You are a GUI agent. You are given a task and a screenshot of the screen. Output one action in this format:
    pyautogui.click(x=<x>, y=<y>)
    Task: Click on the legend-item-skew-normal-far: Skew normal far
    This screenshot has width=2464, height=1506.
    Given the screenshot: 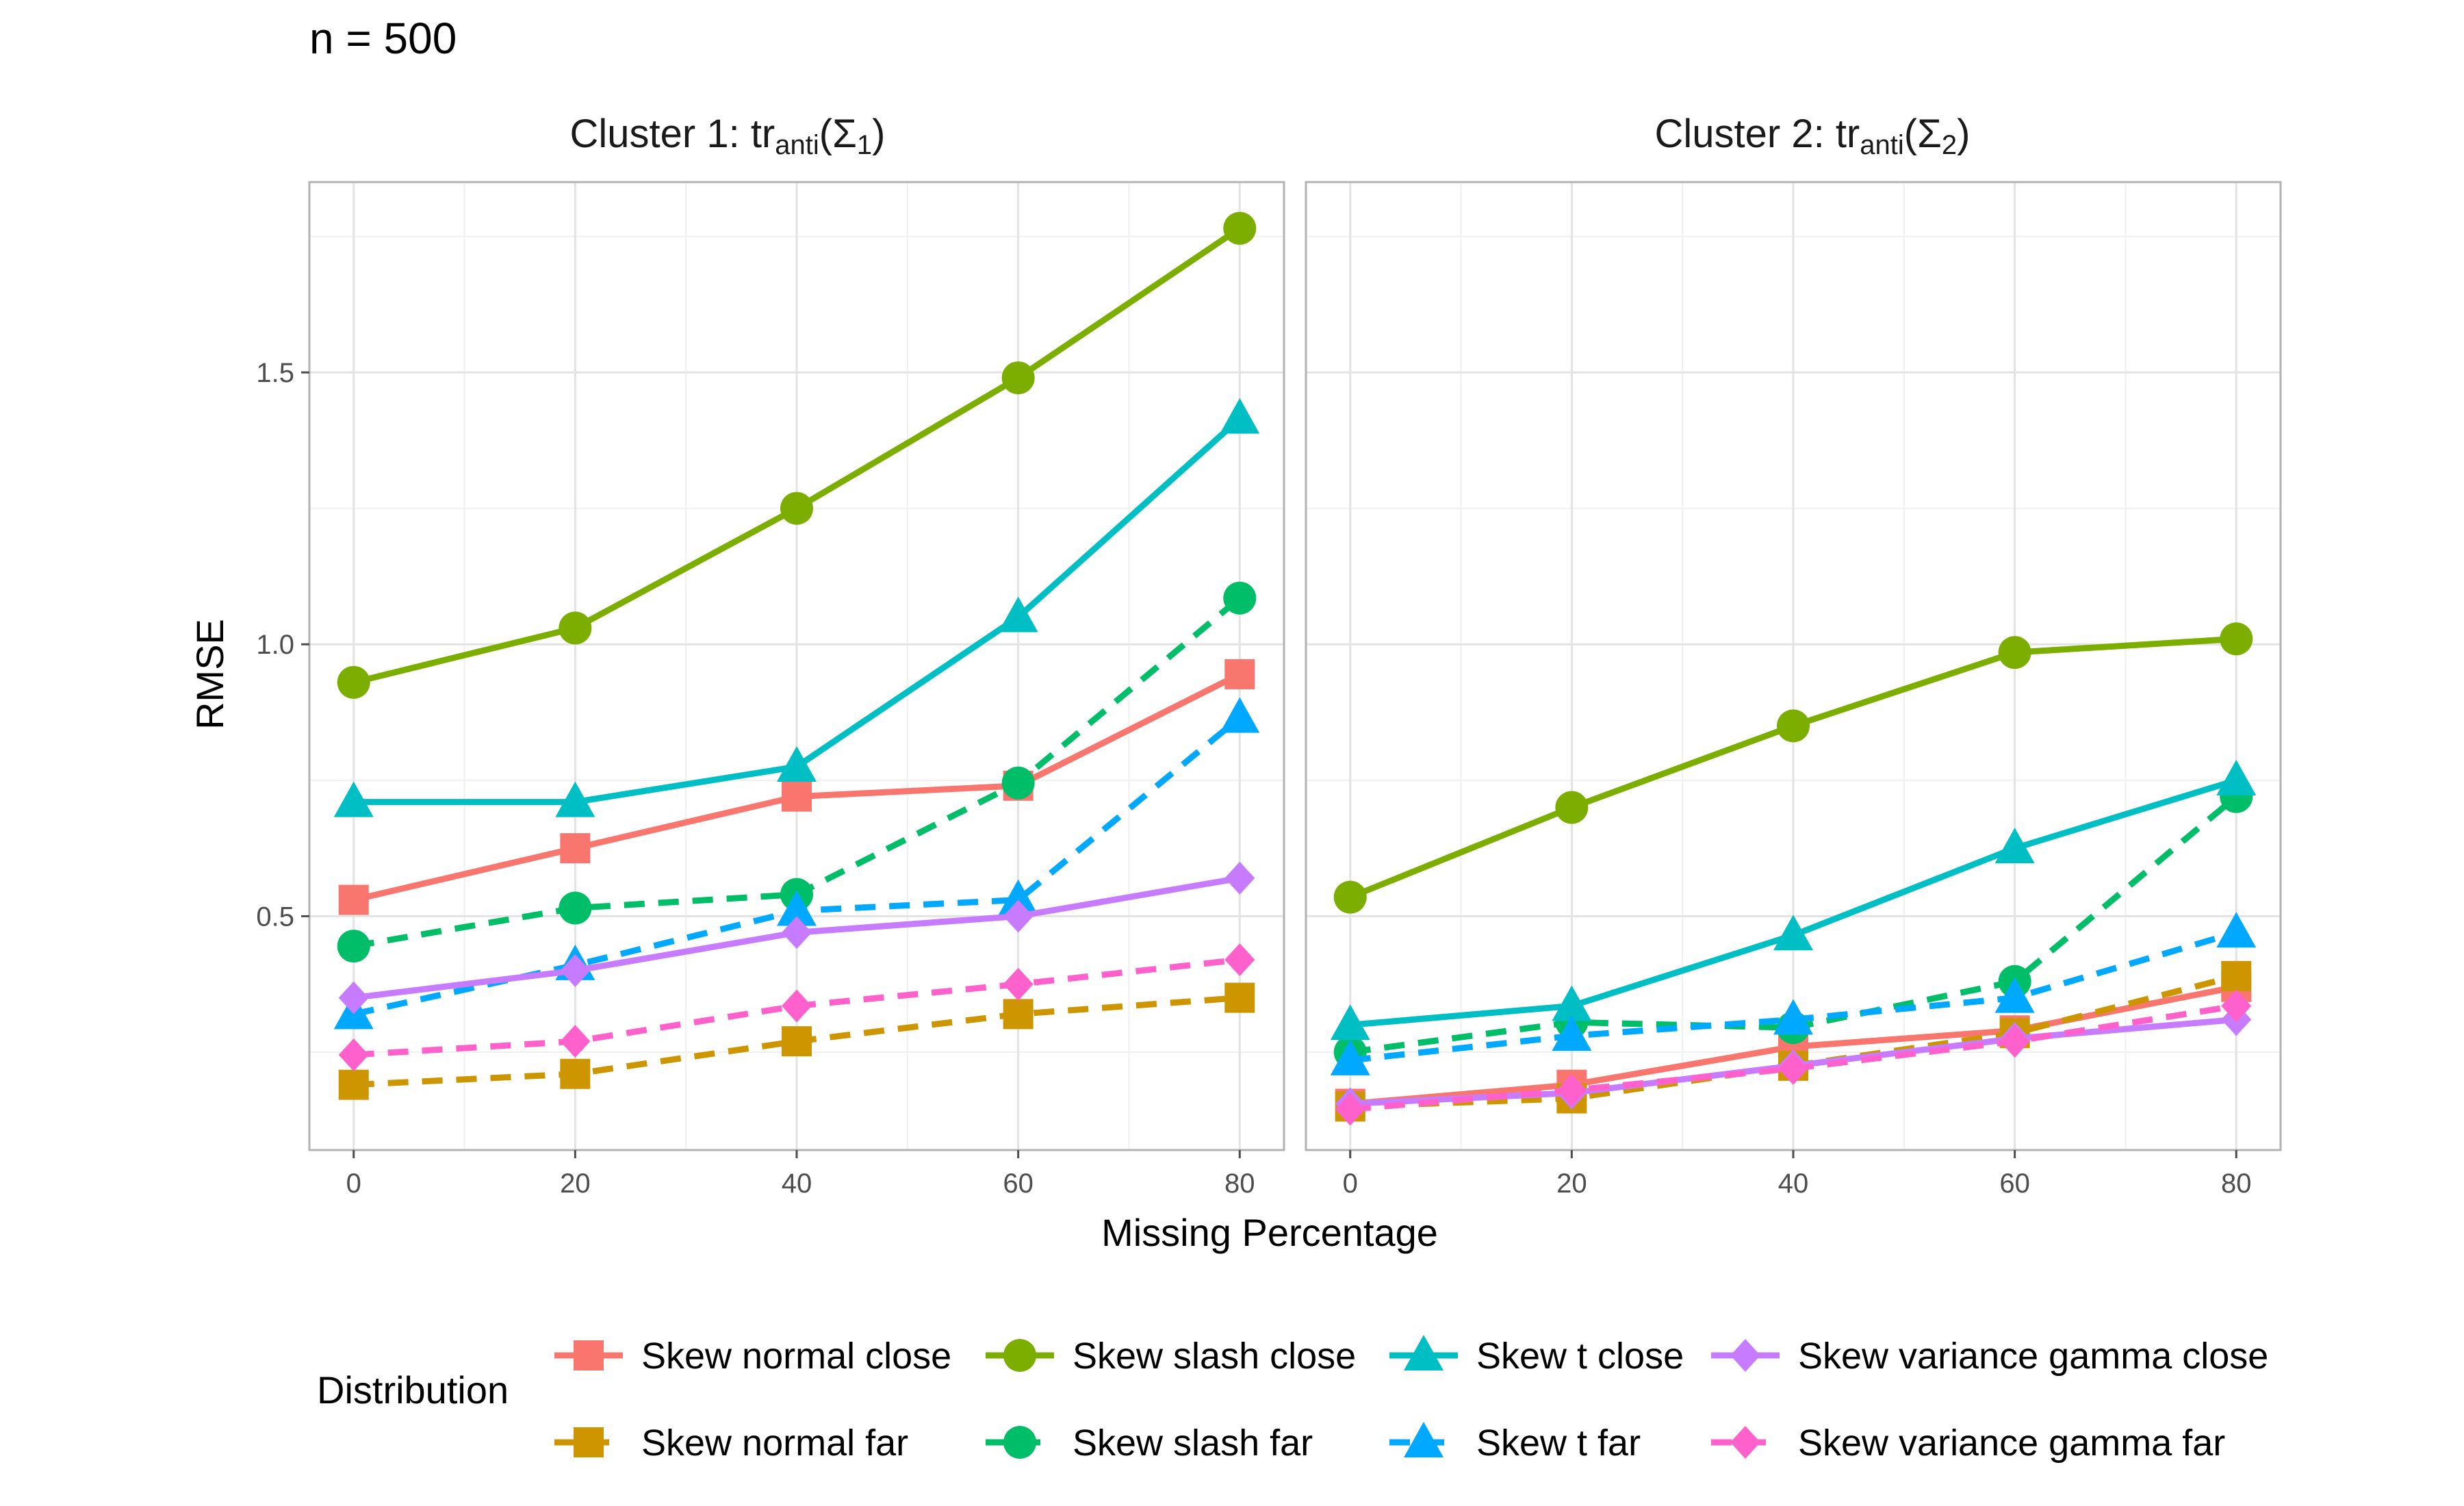 What is the action you would take?
    pyautogui.click(x=731, y=1443)
    